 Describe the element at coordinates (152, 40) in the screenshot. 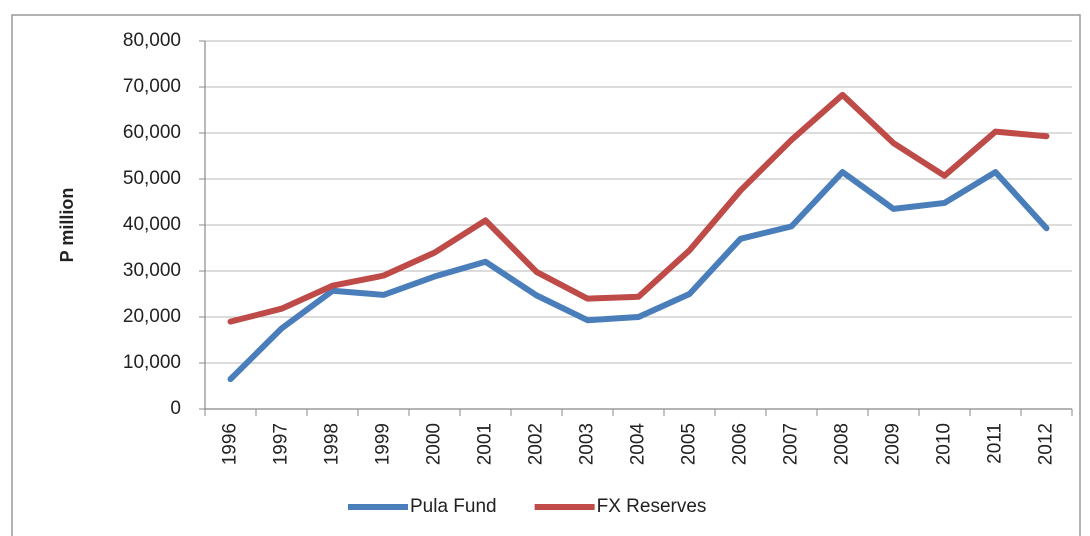

I see `y-tick-label: 80,000` at that location.